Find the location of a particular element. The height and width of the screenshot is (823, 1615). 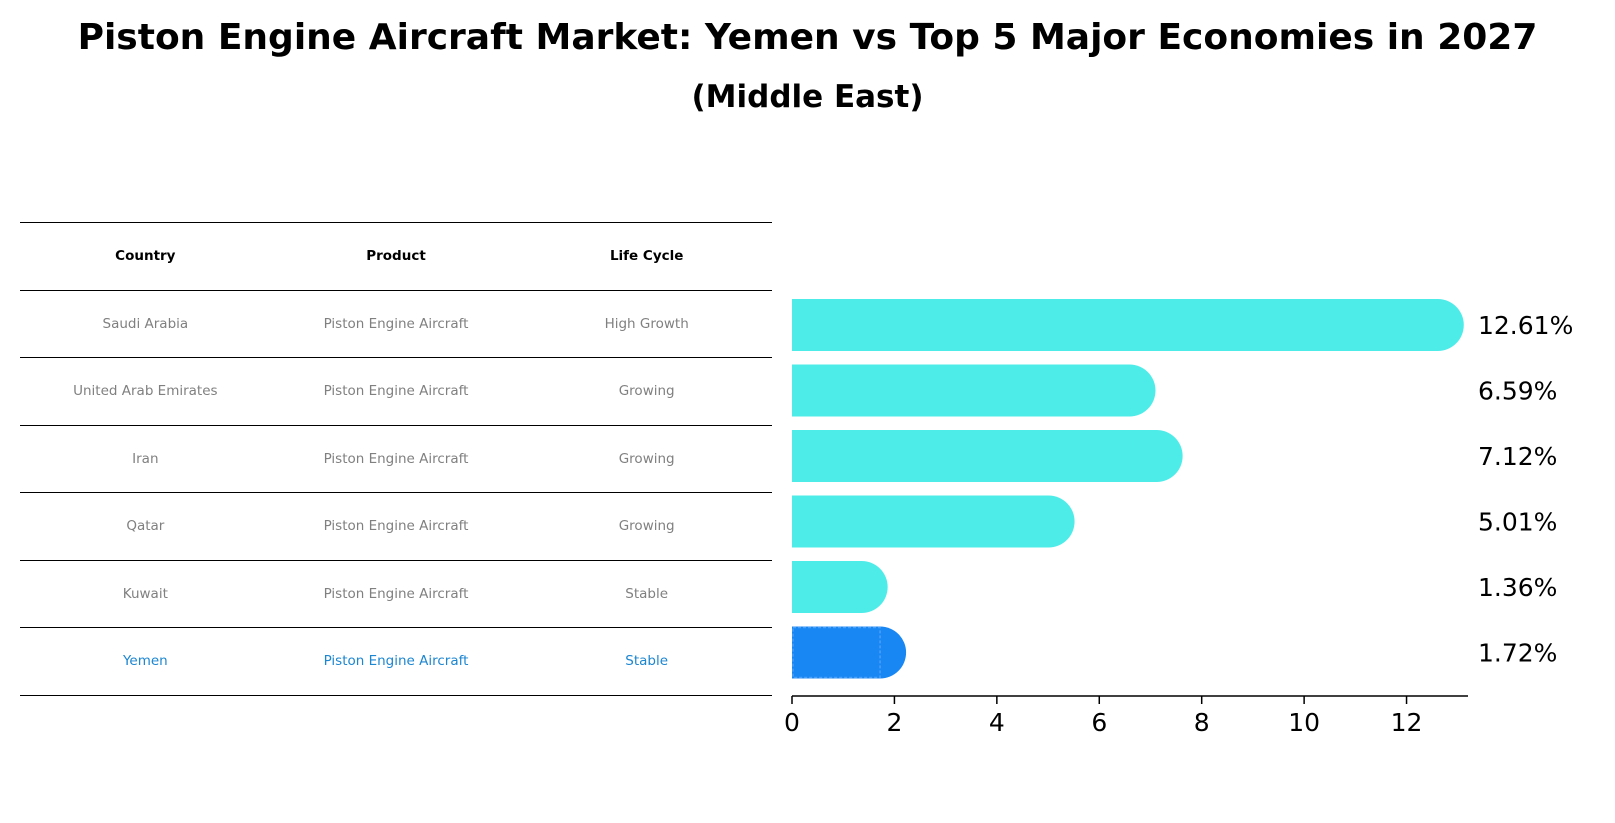

data-label: 7.12% is located at coordinates (1517, 456).